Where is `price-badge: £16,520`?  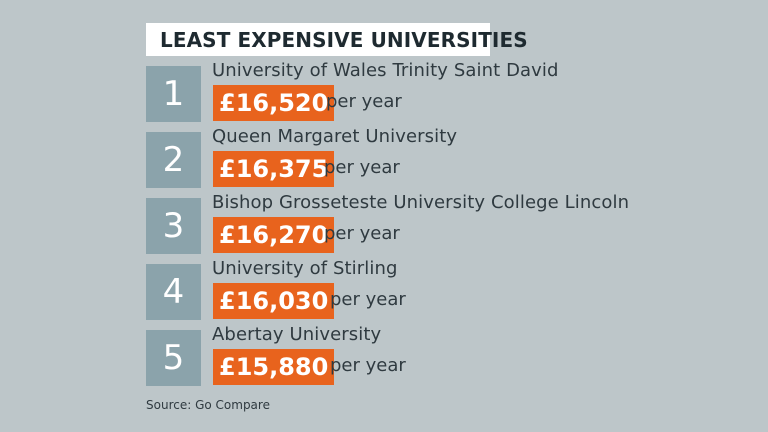 price-badge: £16,520 is located at coordinates (274, 103).